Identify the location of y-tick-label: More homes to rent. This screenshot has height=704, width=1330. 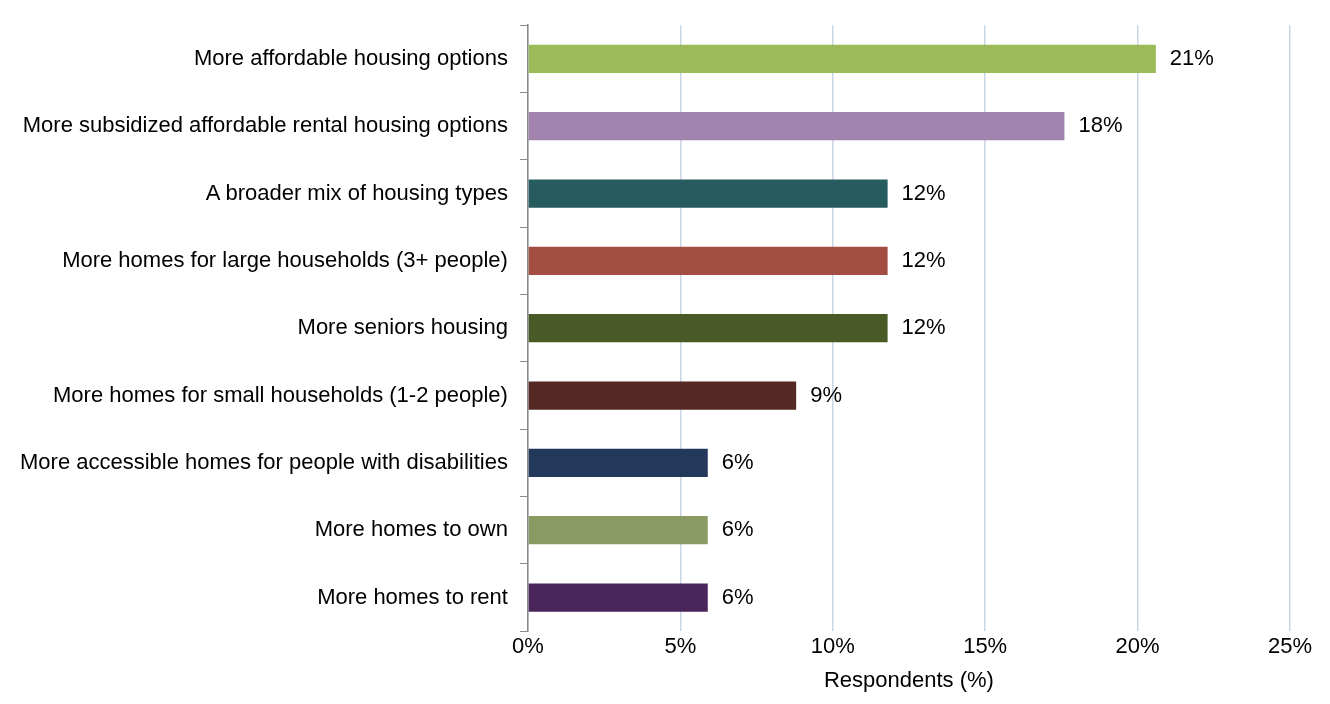
(412, 596).